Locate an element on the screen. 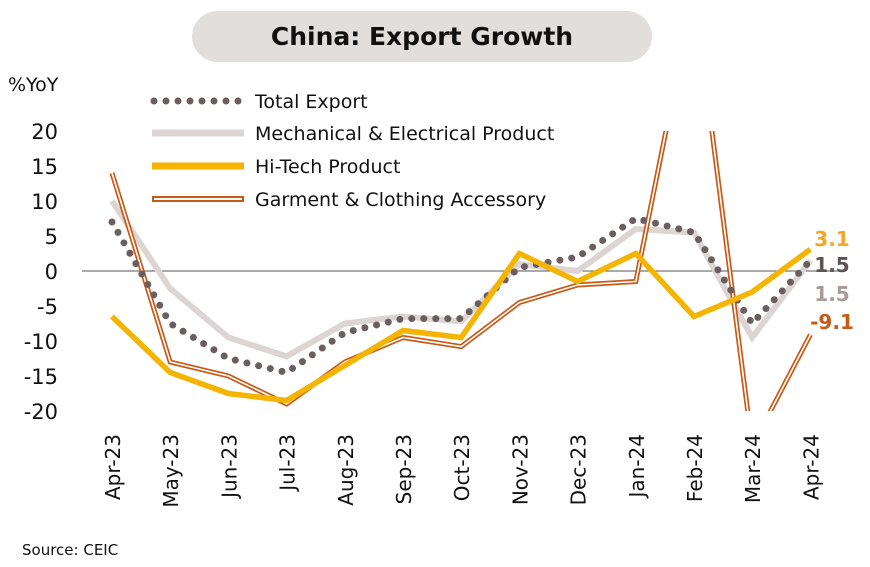  x-tick-label: Apr-24 is located at coordinates (811, 467).